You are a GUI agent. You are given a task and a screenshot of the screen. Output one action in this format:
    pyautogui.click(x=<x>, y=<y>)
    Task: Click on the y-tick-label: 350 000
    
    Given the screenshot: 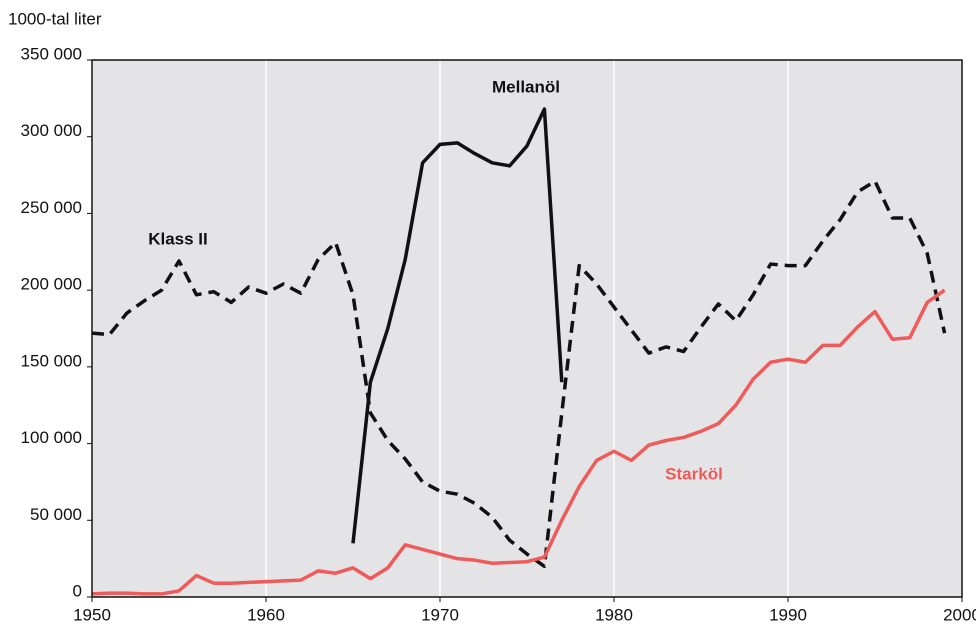 What is the action you would take?
    pyautogui.click(x=51, y=53)
    